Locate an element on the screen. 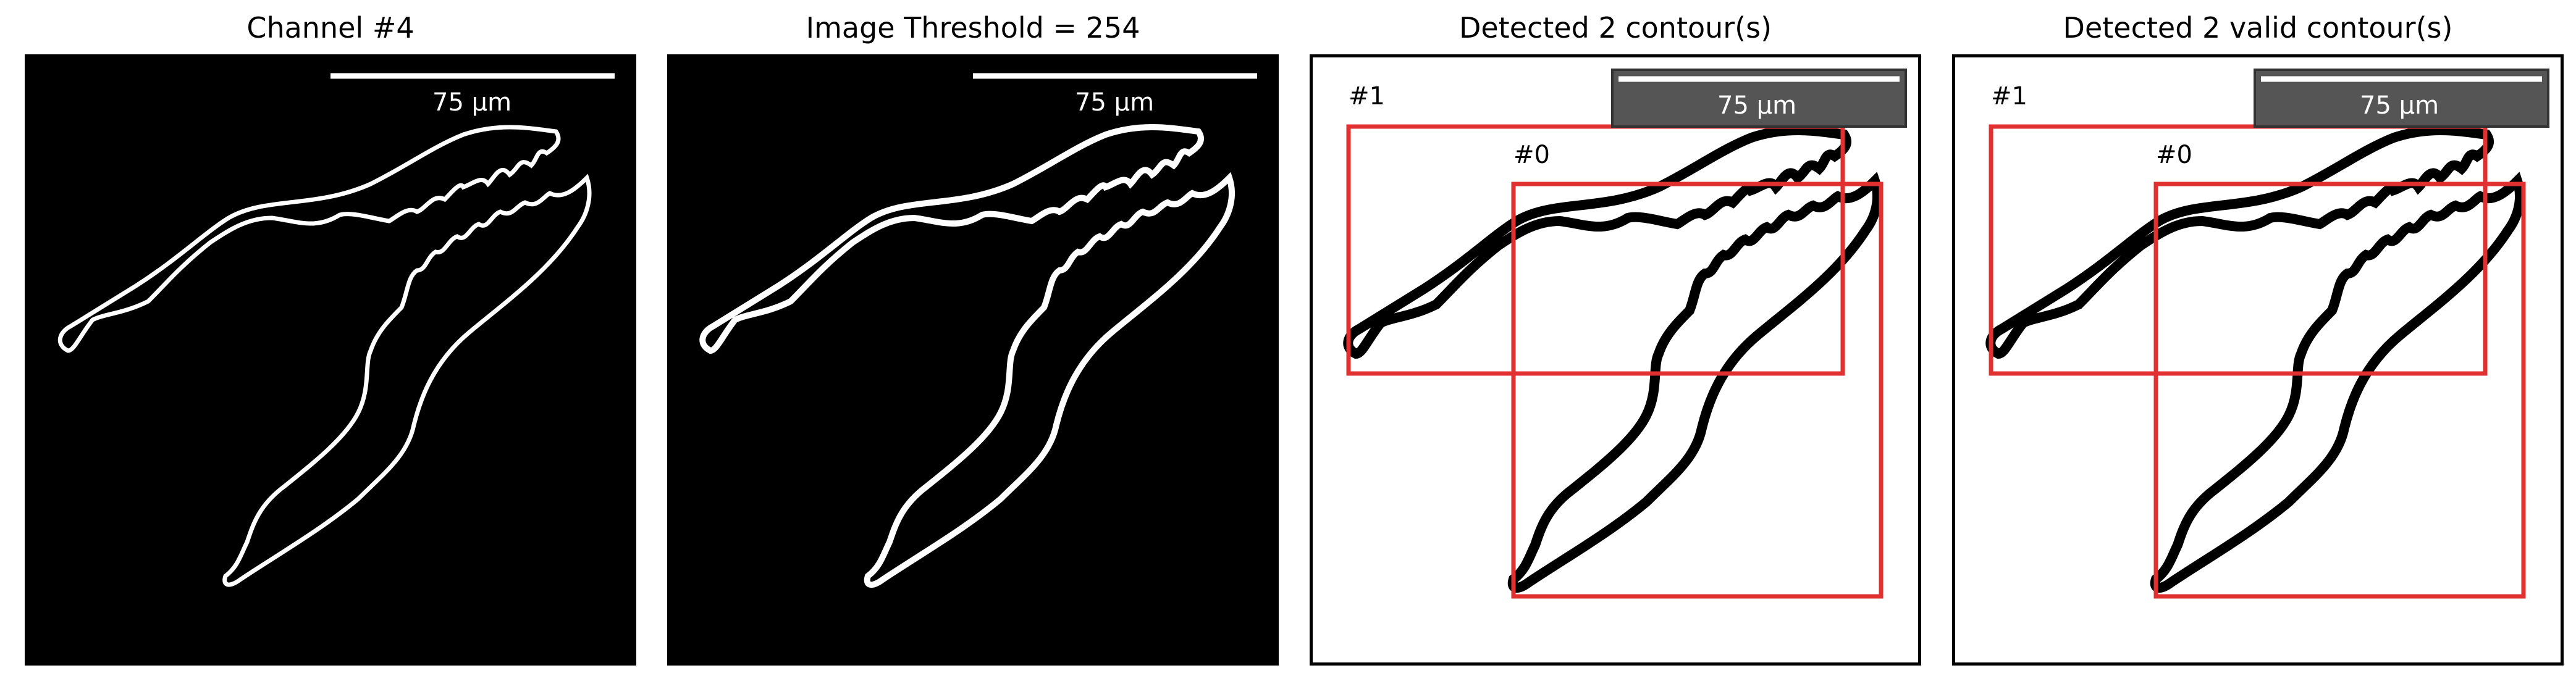  panel-title-threshold: Image Threshold = 254 is located at coordinates (973, 27).